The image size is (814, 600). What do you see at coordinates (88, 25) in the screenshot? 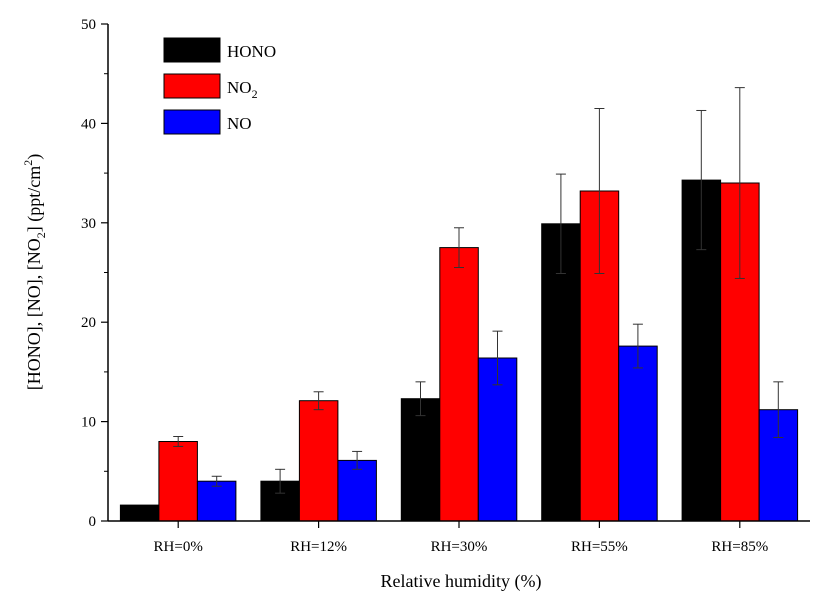
I see `y-tick-label-5: 50` at bounding box center [88, 25].